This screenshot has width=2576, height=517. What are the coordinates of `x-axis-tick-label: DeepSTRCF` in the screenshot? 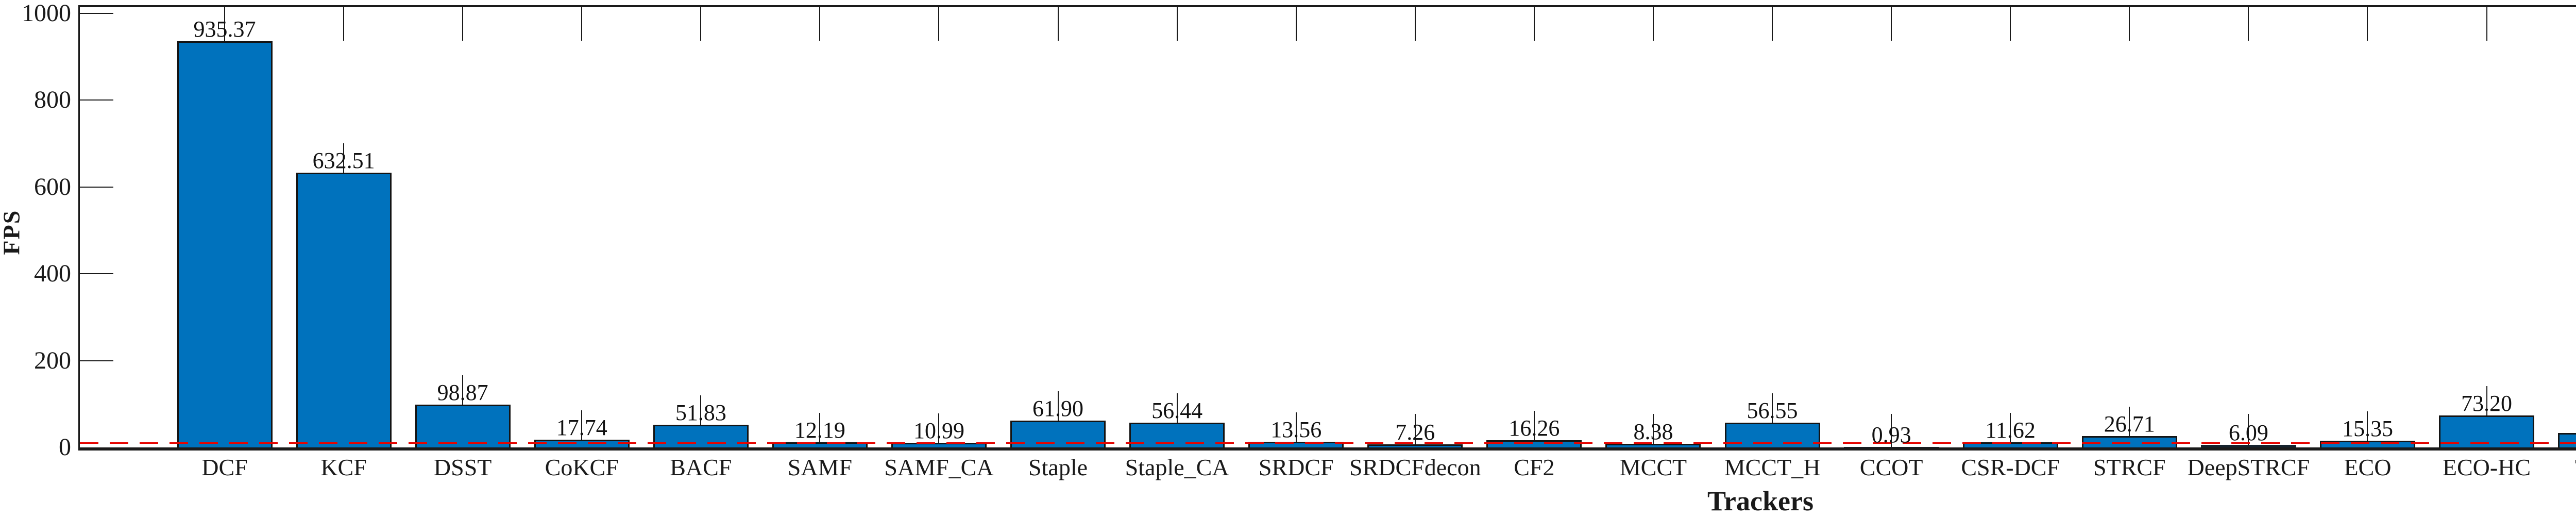 It's located at (2248, 467).